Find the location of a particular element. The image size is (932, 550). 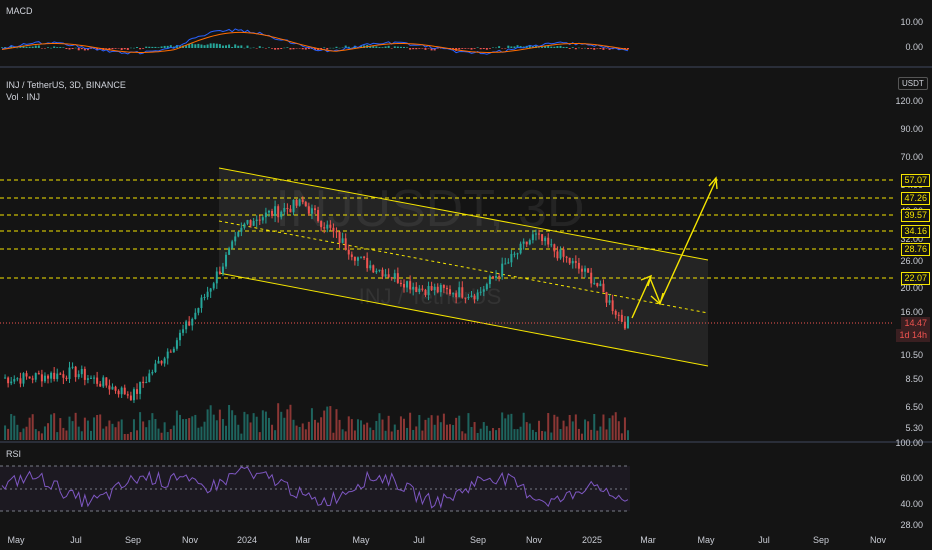

macd-price-axis: 10.00 0.00 is located at coordinates (913, 33).